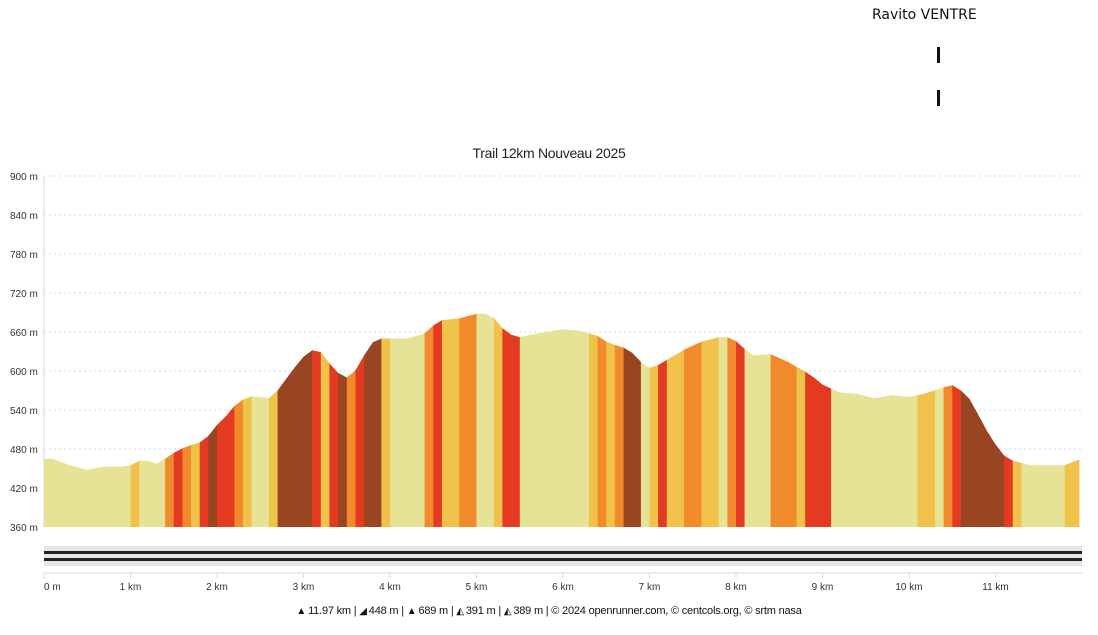 Image resolution: width=1098 pixels, height=635 pixels. Describe the element at coordinates (24, 294) in the screenshot. I see `y-tick-label: 720 m` at that location.